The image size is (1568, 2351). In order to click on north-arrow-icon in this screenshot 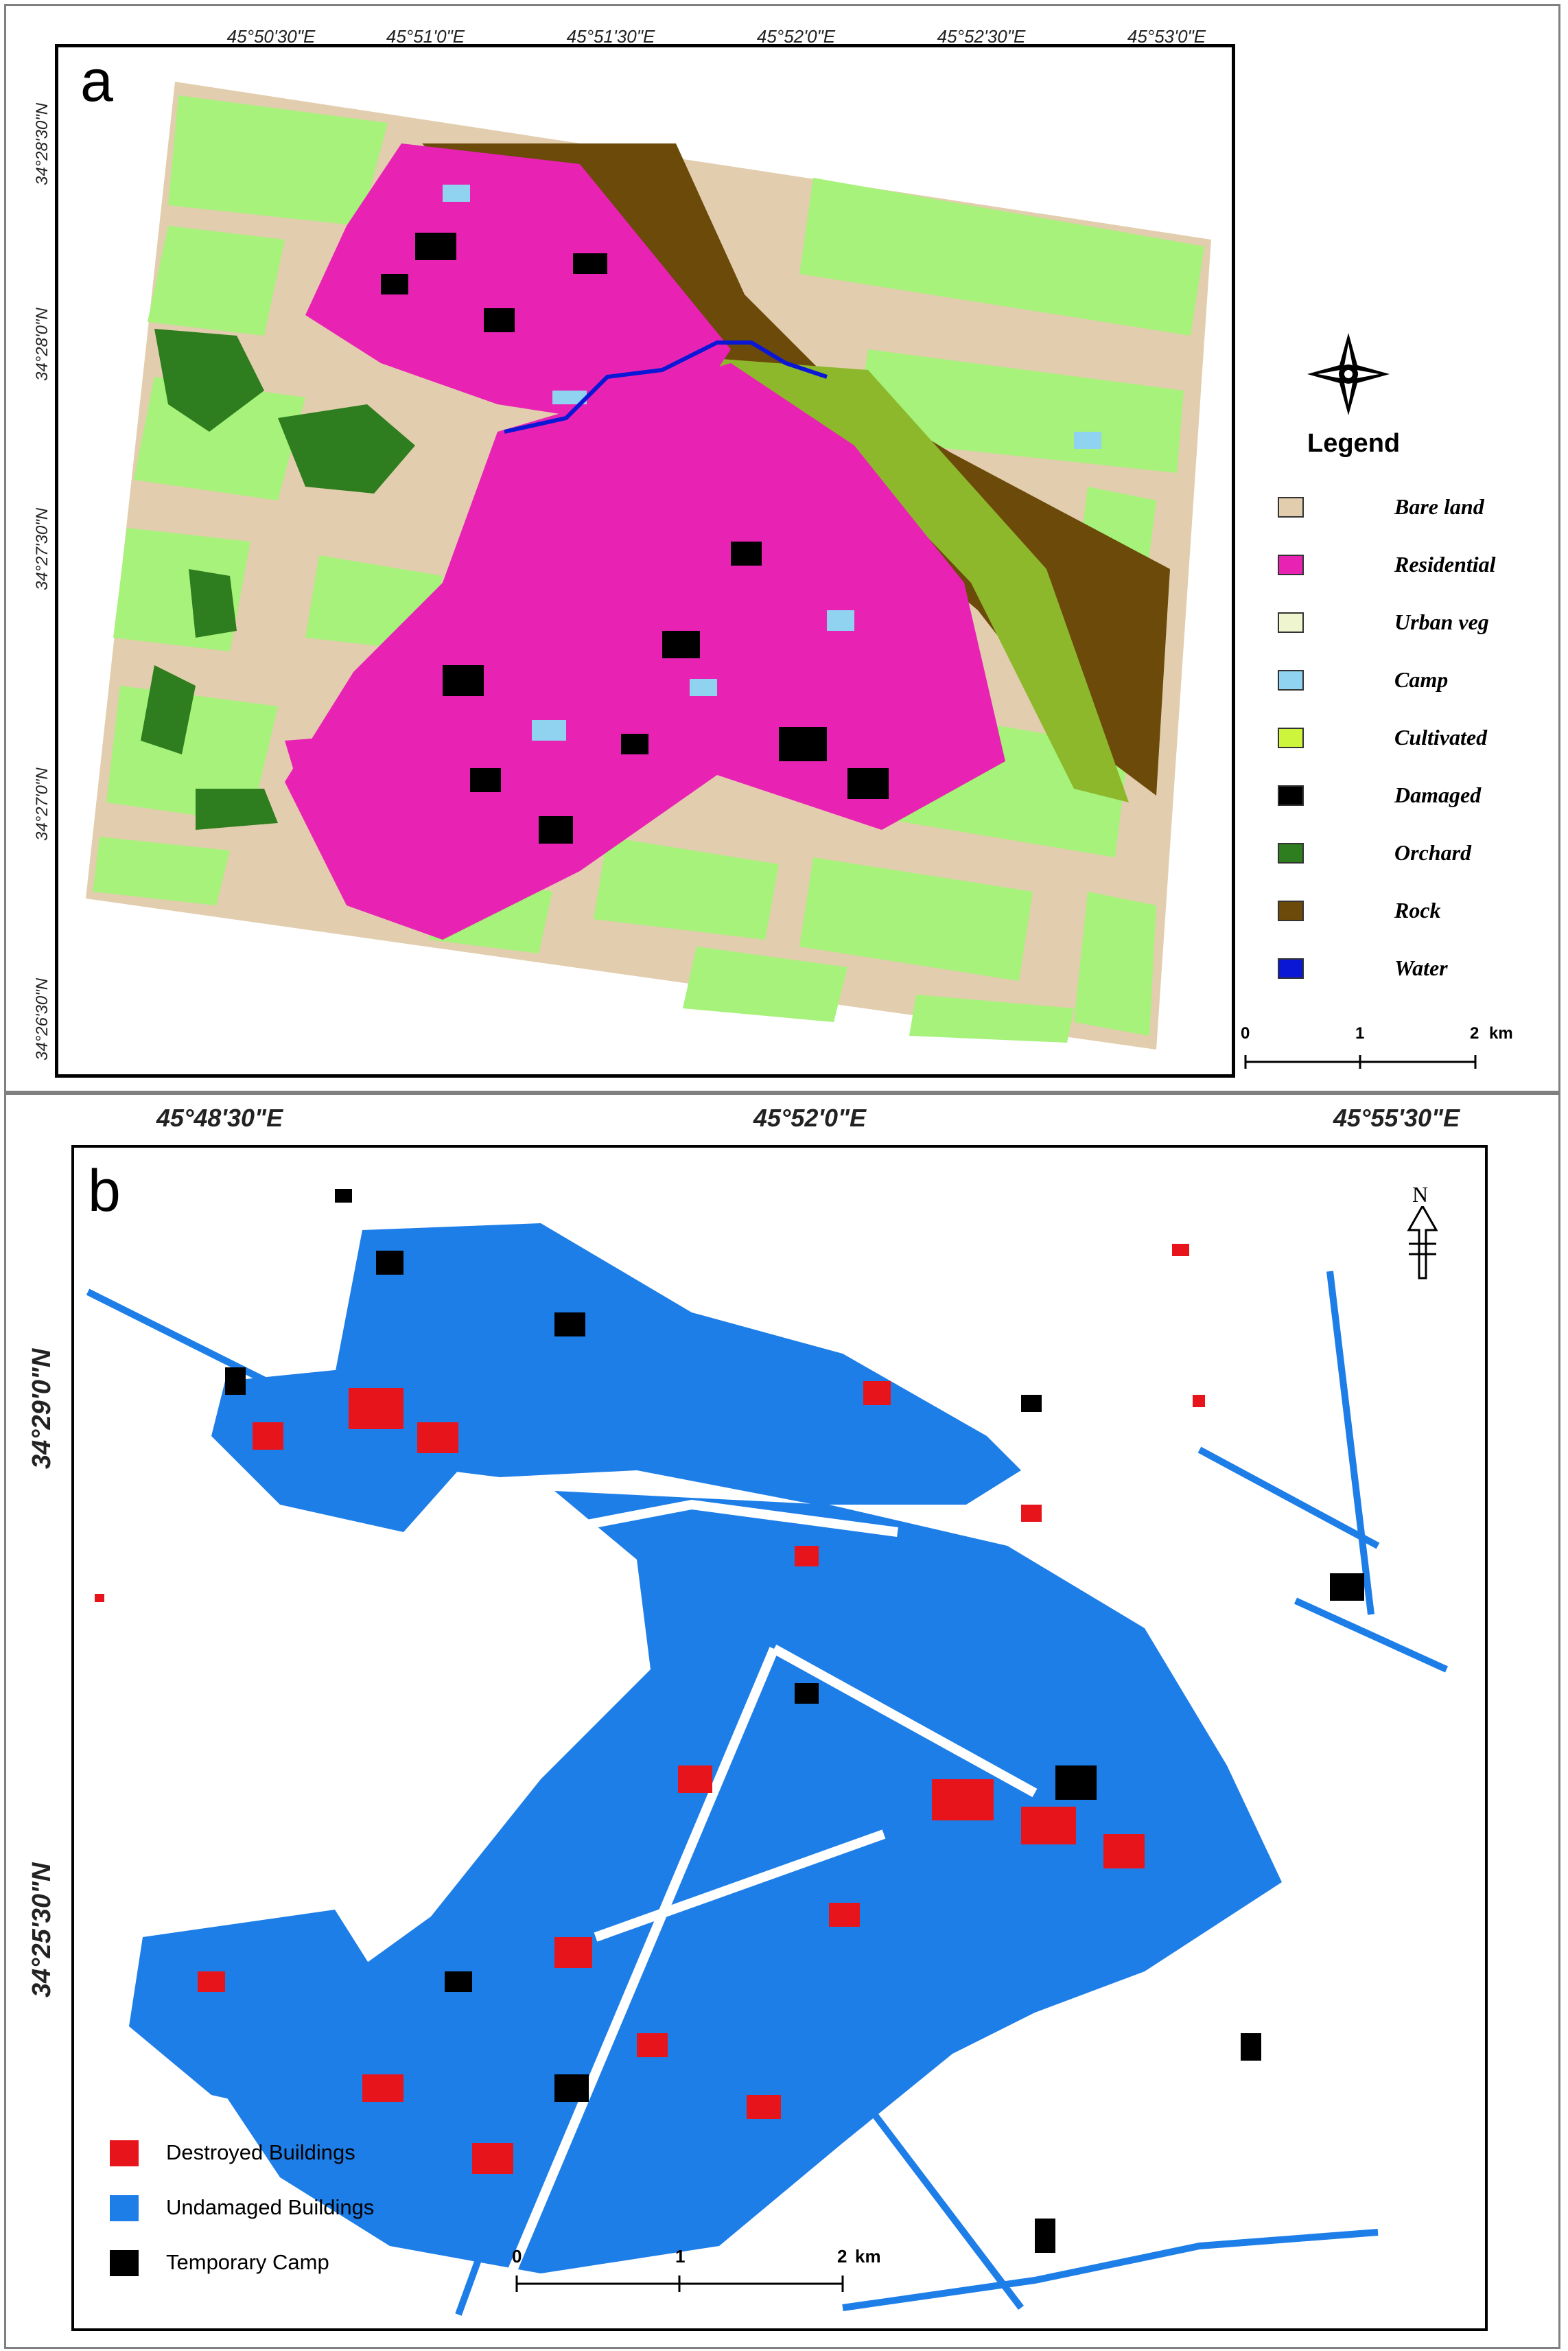, I will do `click(1422, 1242)`.